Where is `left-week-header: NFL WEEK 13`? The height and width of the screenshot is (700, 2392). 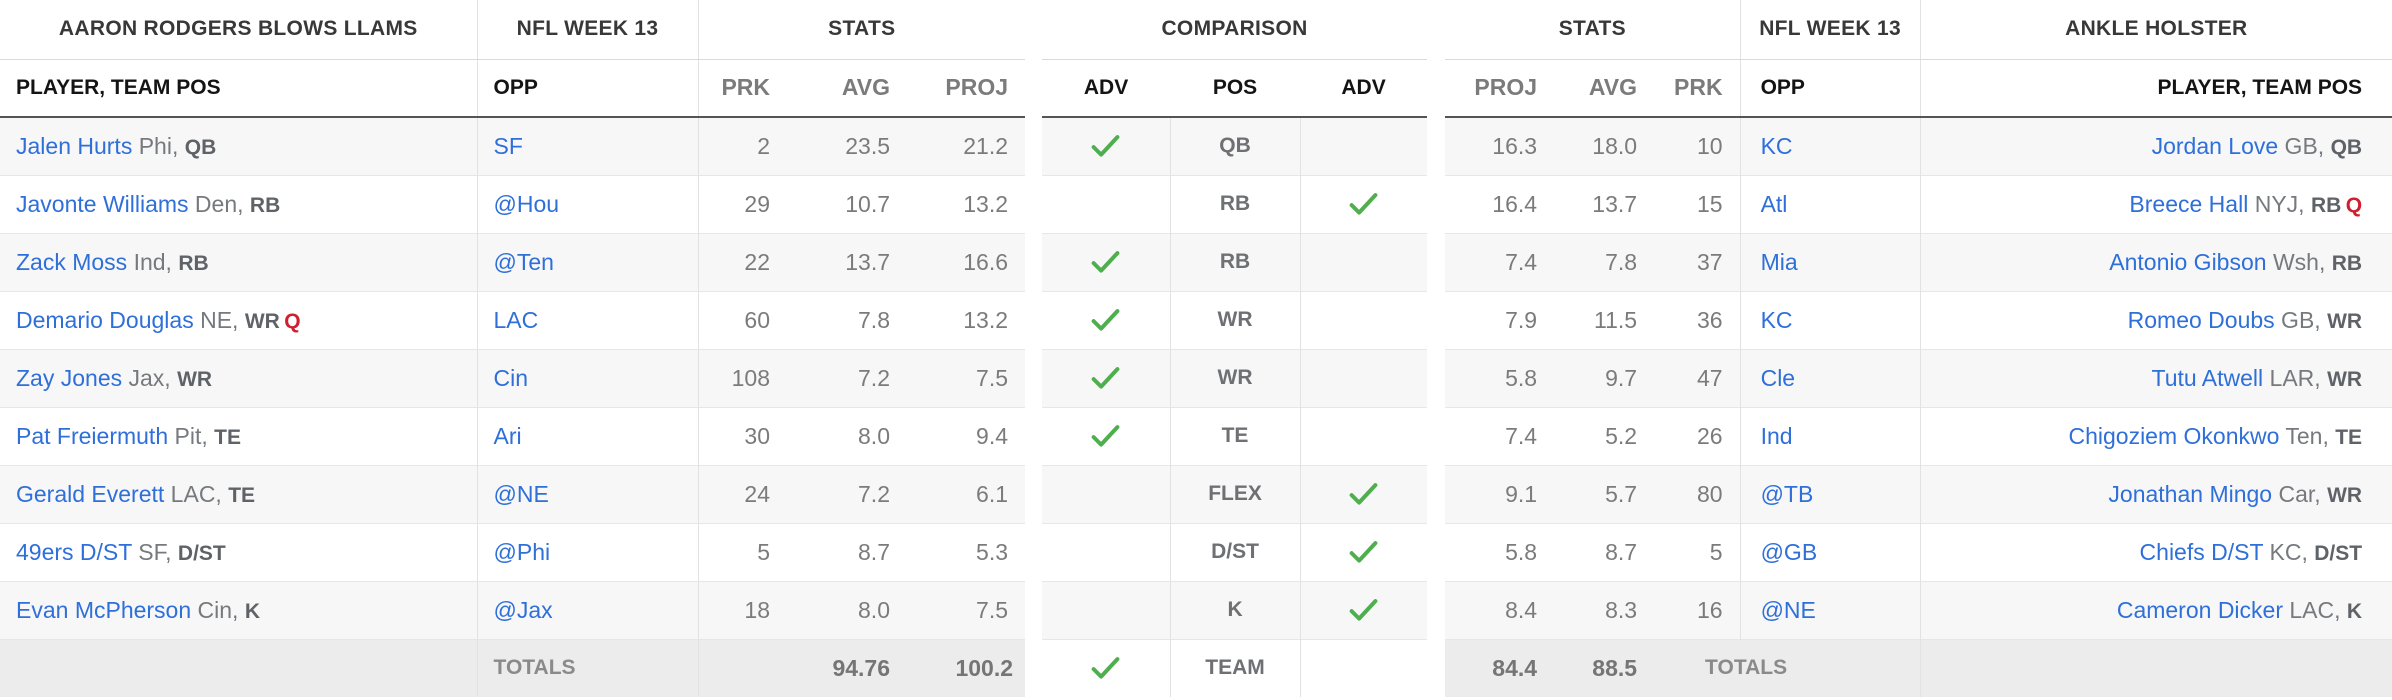
left-week-header: NFL WEEK 13 is located at coordinates (588, 30).